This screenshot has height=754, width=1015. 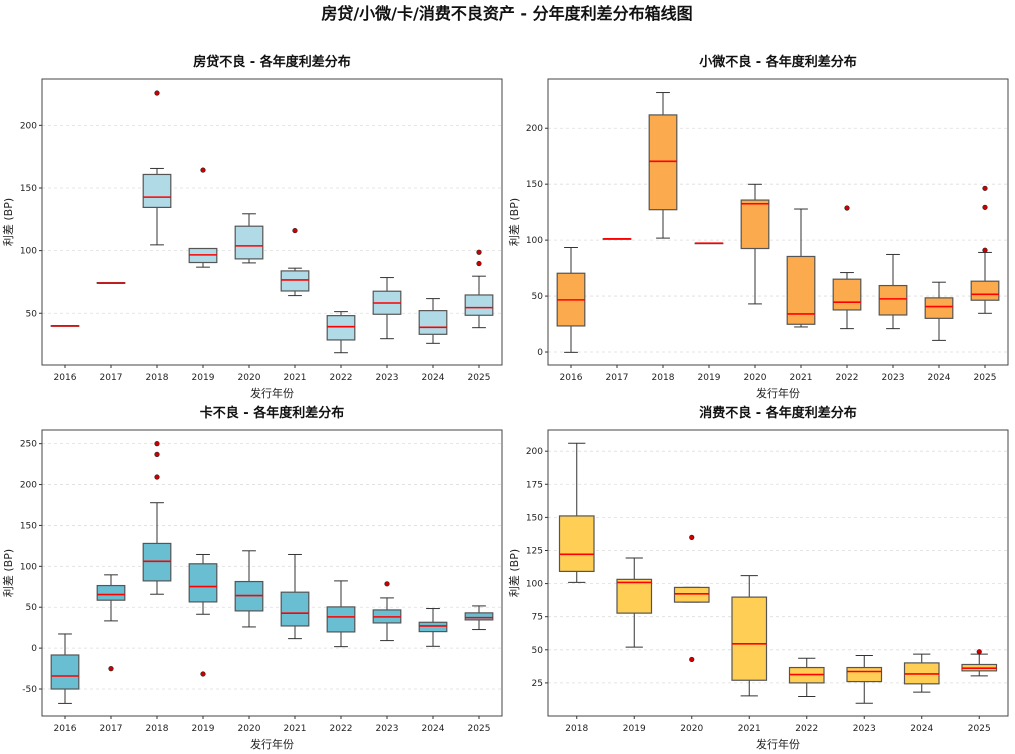 I want to click on box-2020, so click(x=249, y=238).